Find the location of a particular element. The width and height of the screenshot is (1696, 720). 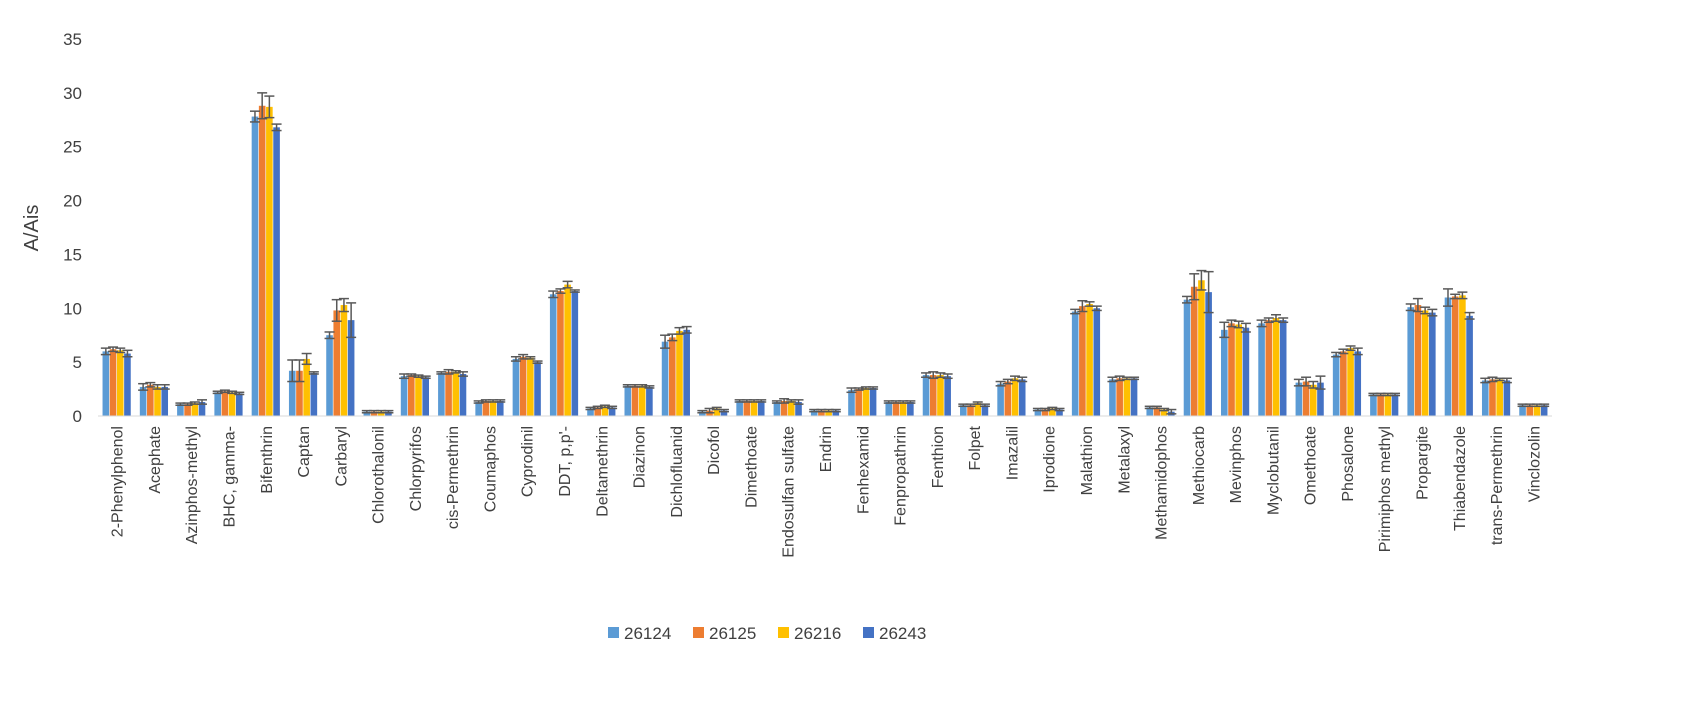

x-tick-label: Malathion is located at coordinates (1087, 460).